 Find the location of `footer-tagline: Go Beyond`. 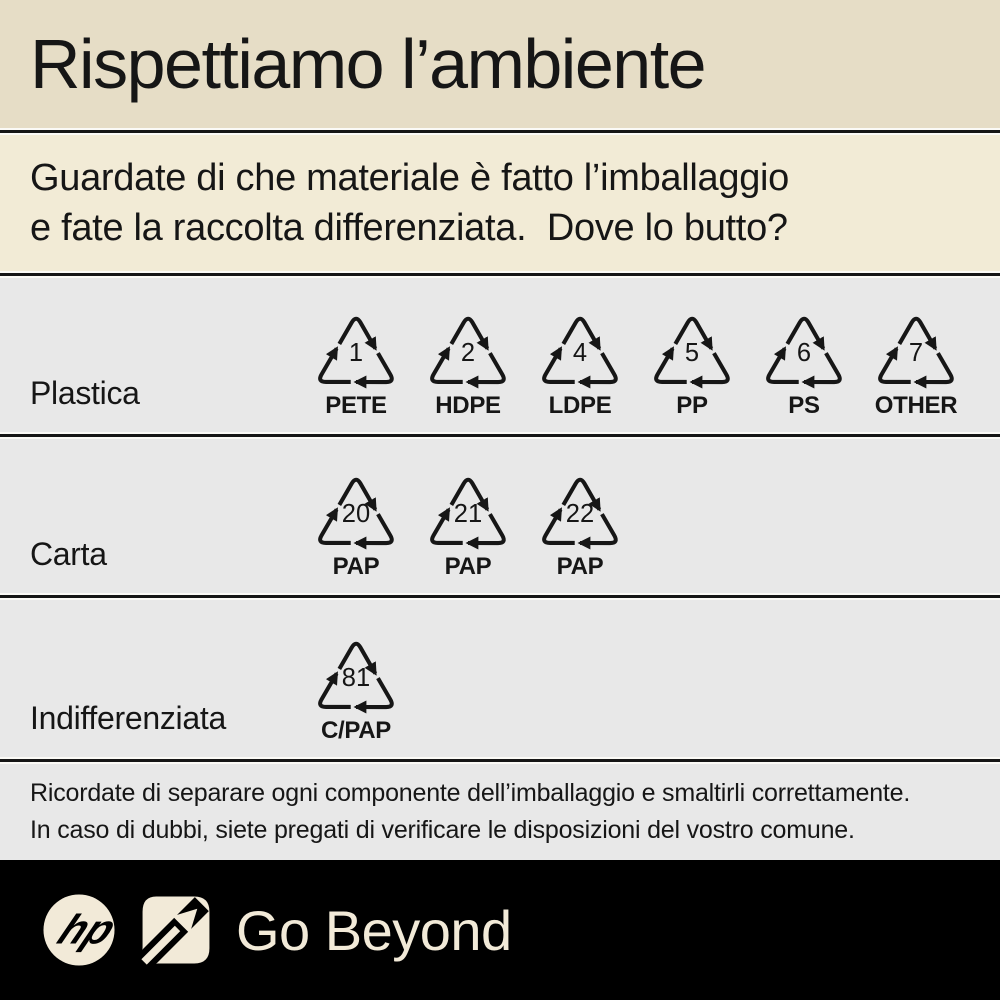

footer-tagline: Go Beyond is located at coordinates (374, 930).